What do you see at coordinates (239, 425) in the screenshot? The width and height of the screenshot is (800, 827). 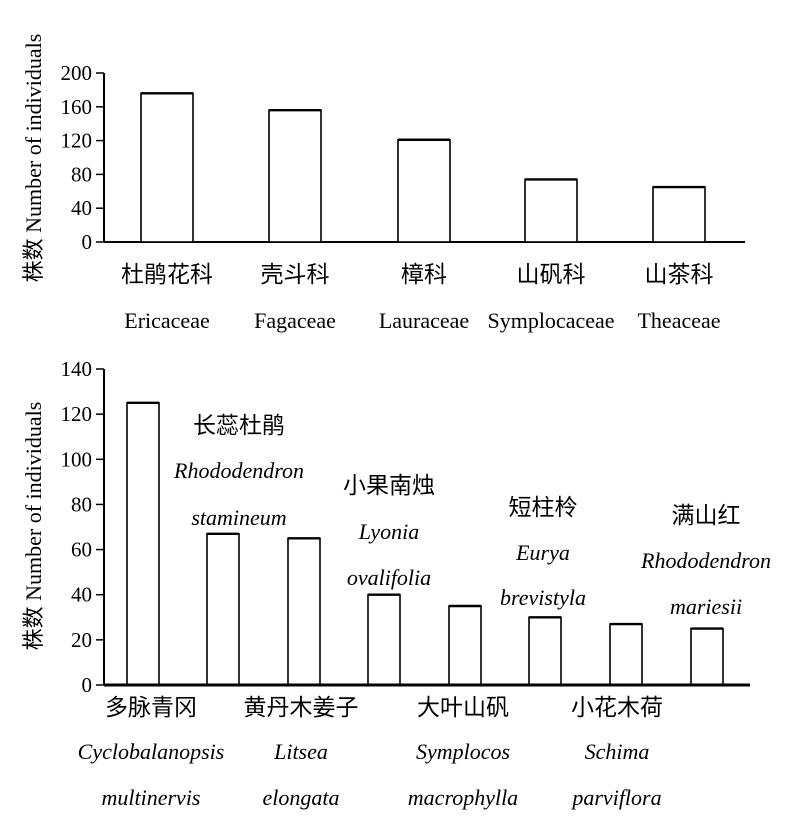 I see `chart2-species-zh: 长蕊杜鹃` at bounding box center [239, 425].